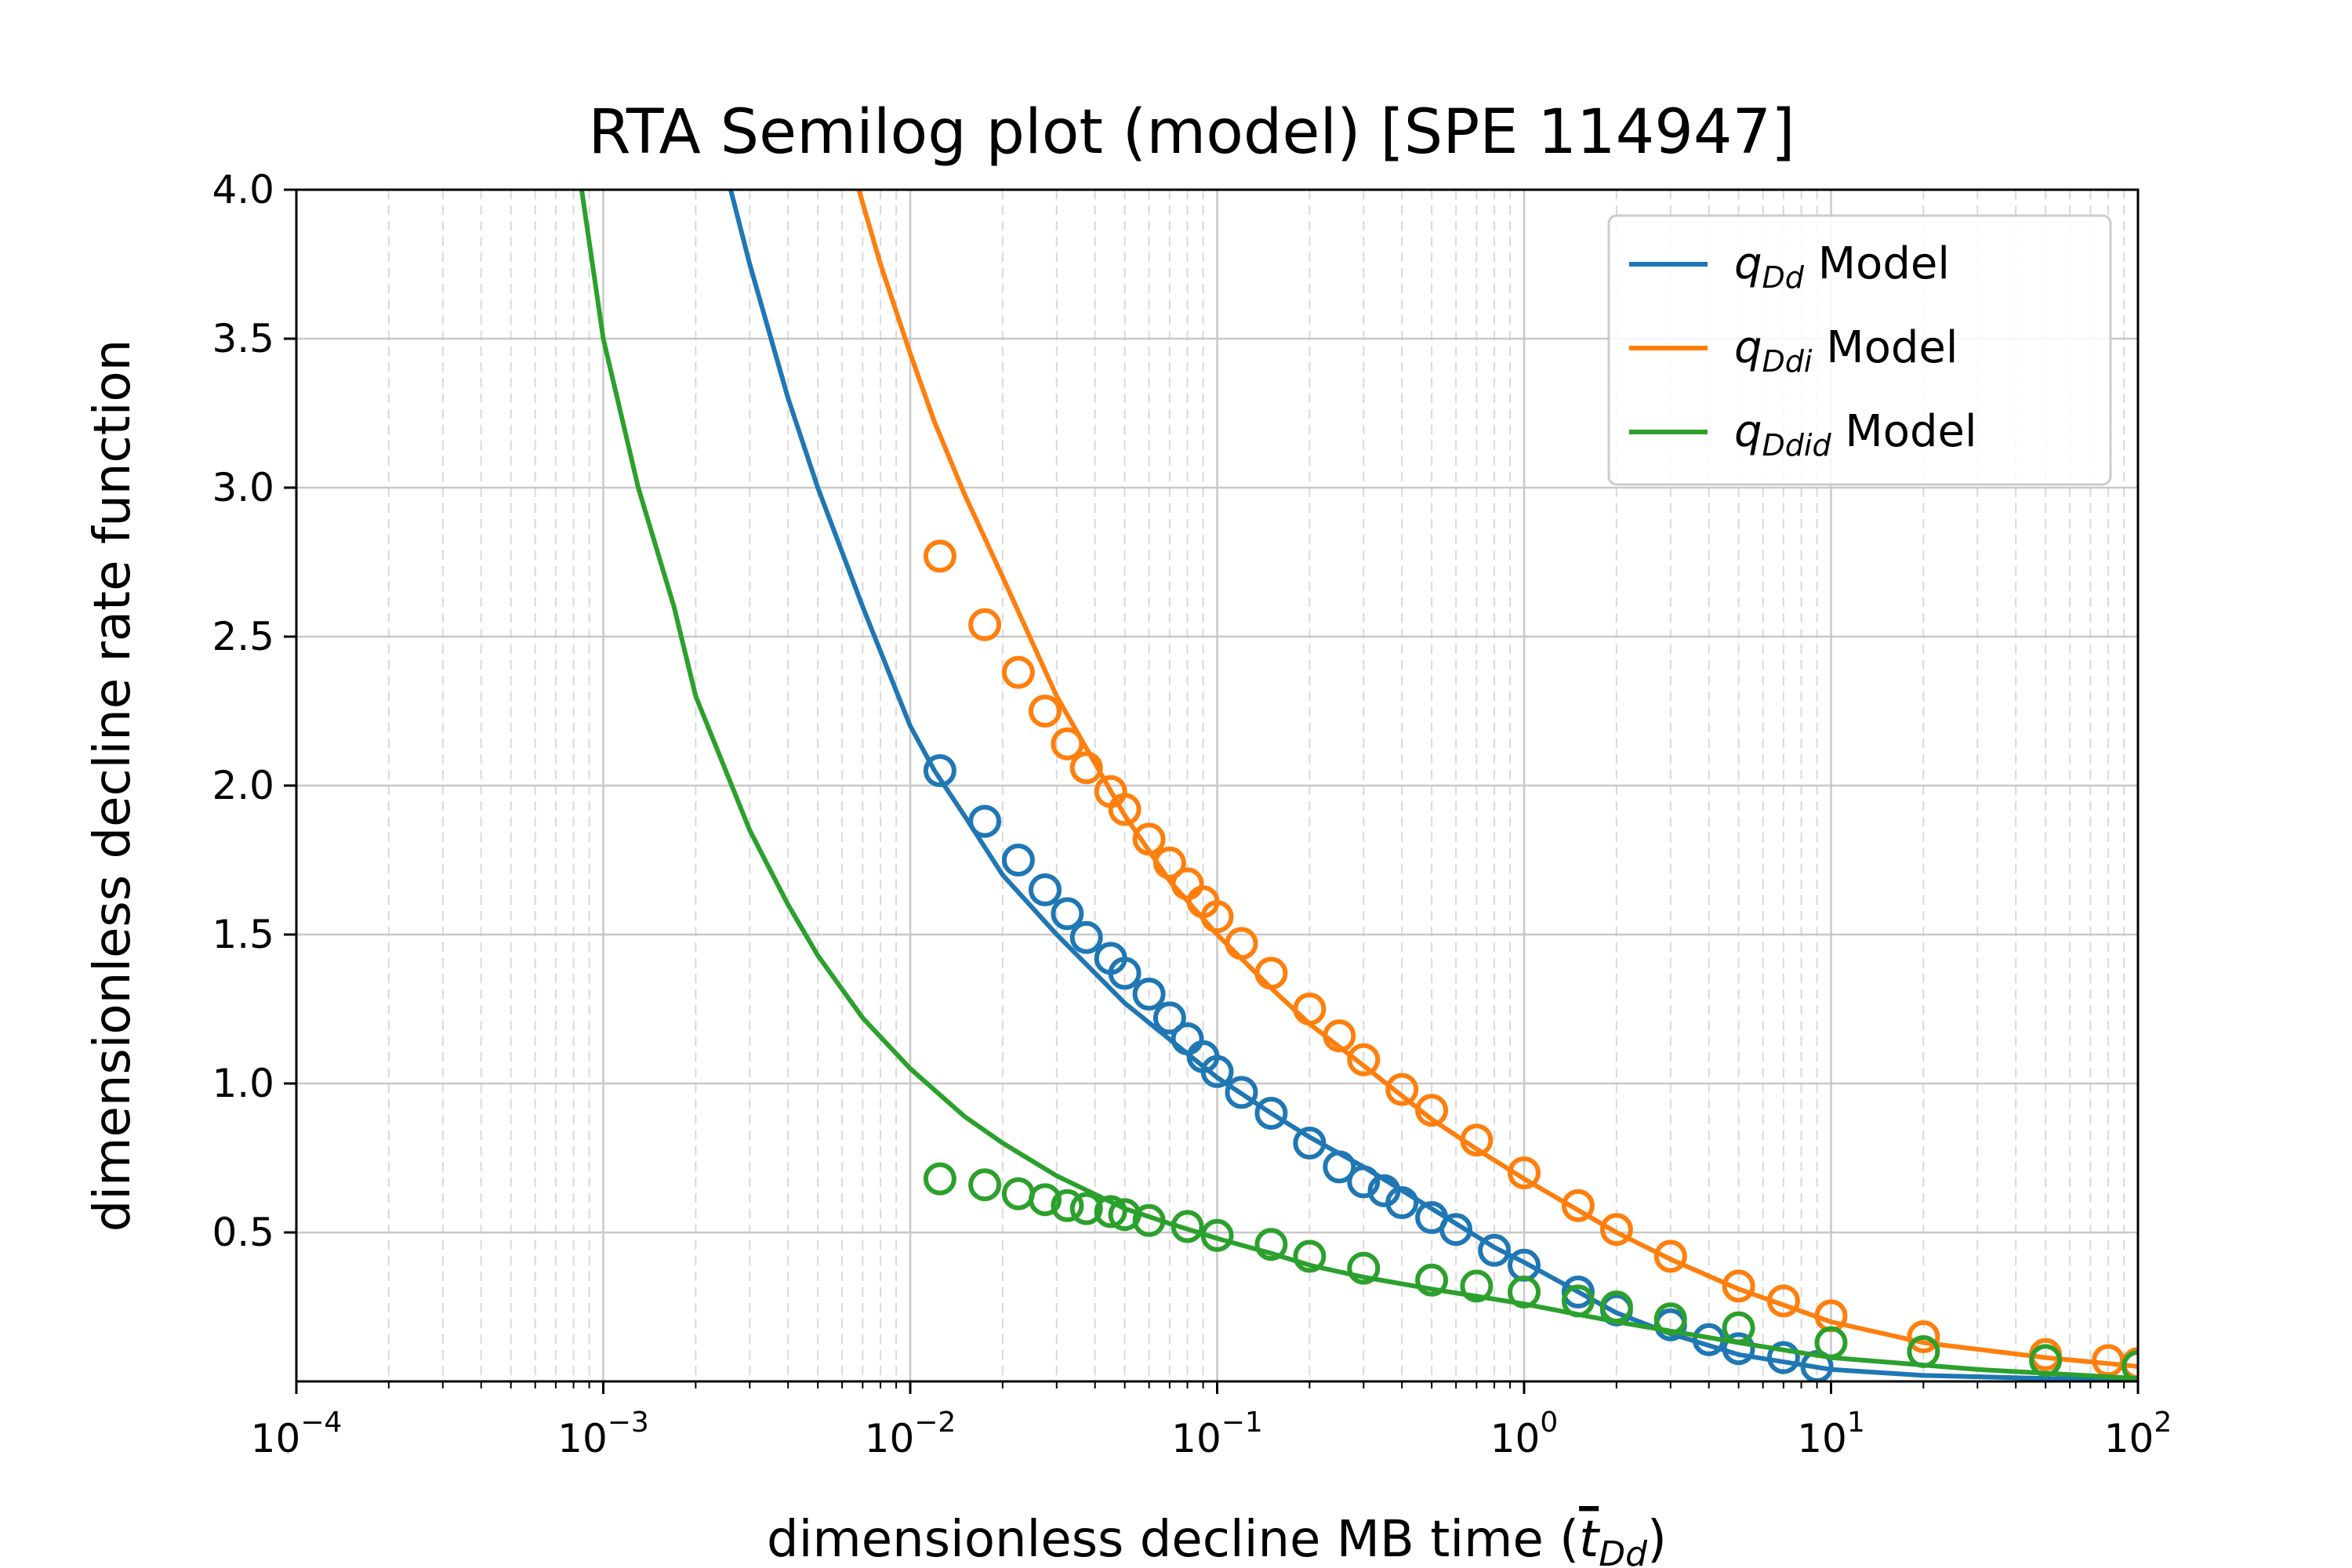  Describe the element at coordinates (243, 785) in the screenshot. I see `y-tick-label: 2.0` at that location.